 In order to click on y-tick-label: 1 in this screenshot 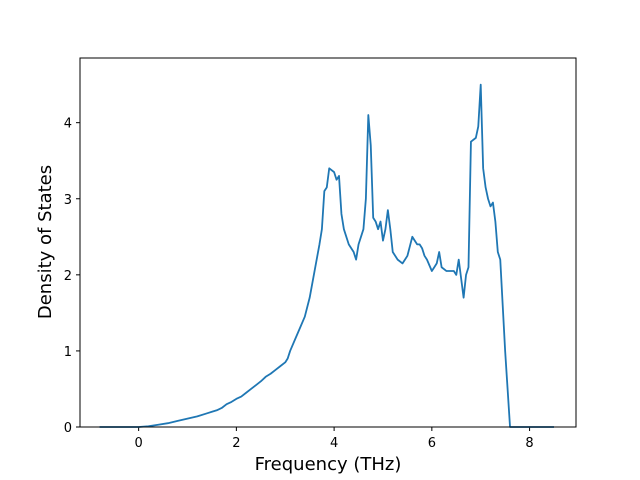, I will do `click(68, 352)`.